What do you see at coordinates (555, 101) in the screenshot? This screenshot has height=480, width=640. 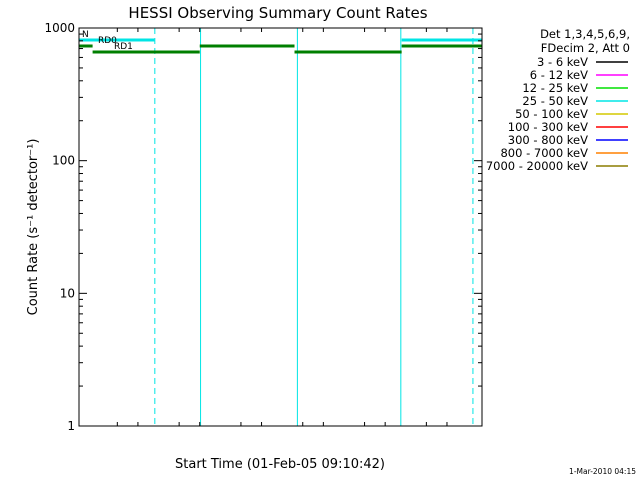 I see `legend-label-3: 25 - 50 keV` at bounding box center [555, 101].